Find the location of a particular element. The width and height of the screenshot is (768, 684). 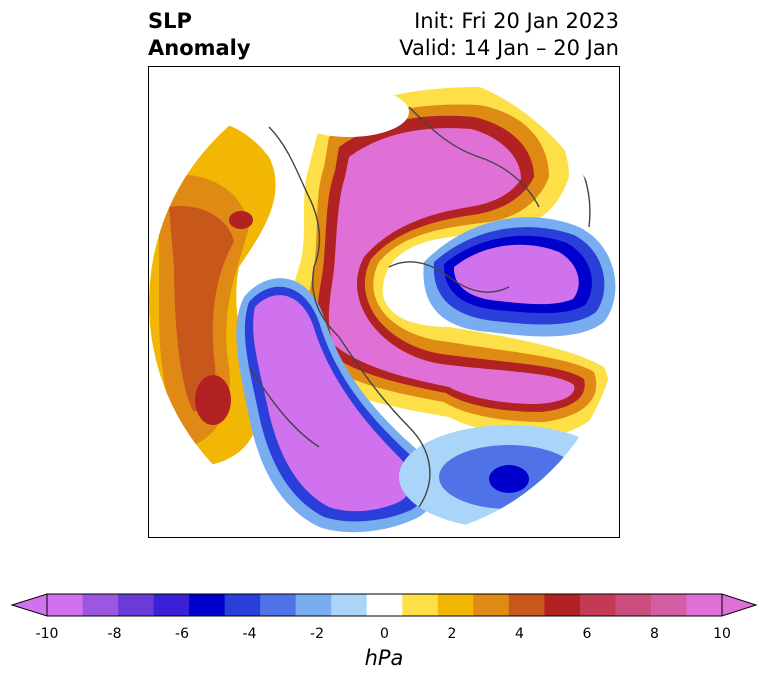

colorbar-tick-label: -8 is located at coordinates (114, 634).